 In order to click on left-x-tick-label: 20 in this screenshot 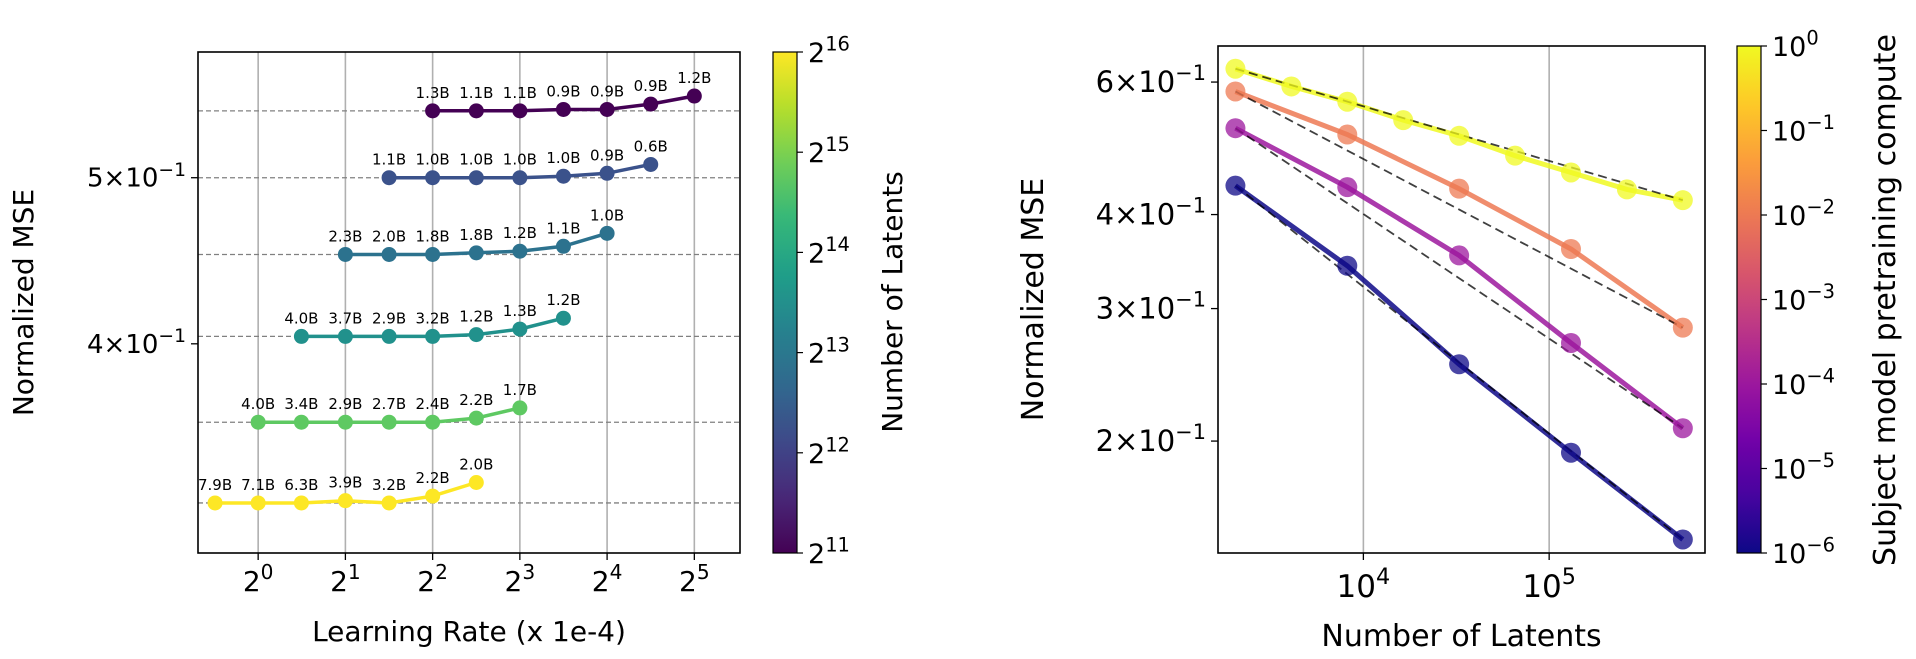, I will do `click(258, 579)`.